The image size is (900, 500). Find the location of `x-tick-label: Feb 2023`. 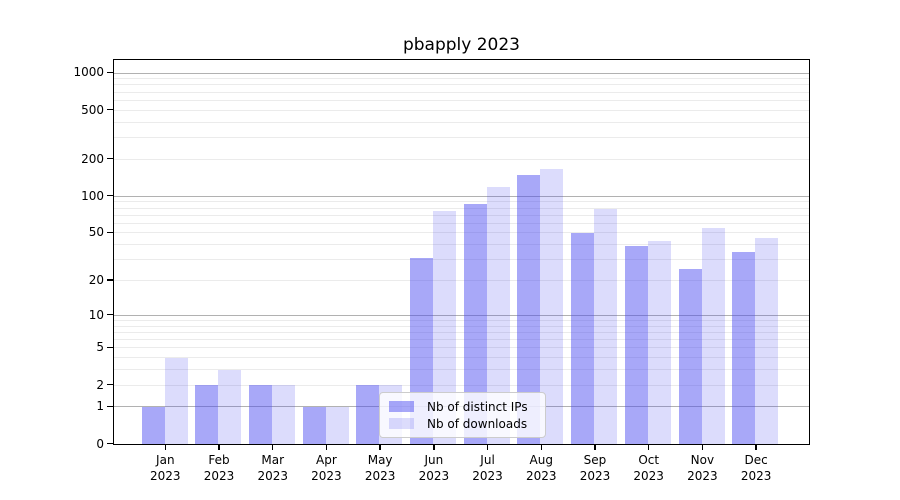

x-tick-label: Feb 2023 is located at coordinates (219, 468).